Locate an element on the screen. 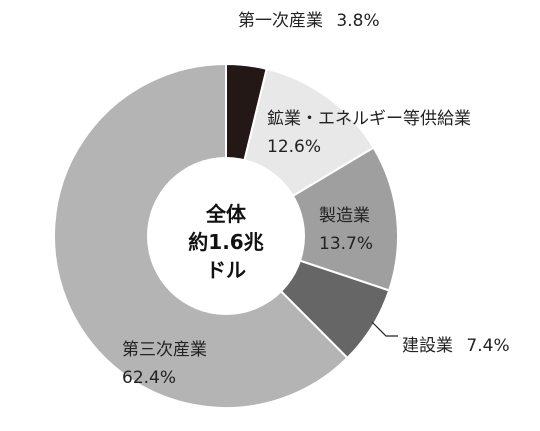  center-text-line-1: 全体 is located at coordinates (226, 214).